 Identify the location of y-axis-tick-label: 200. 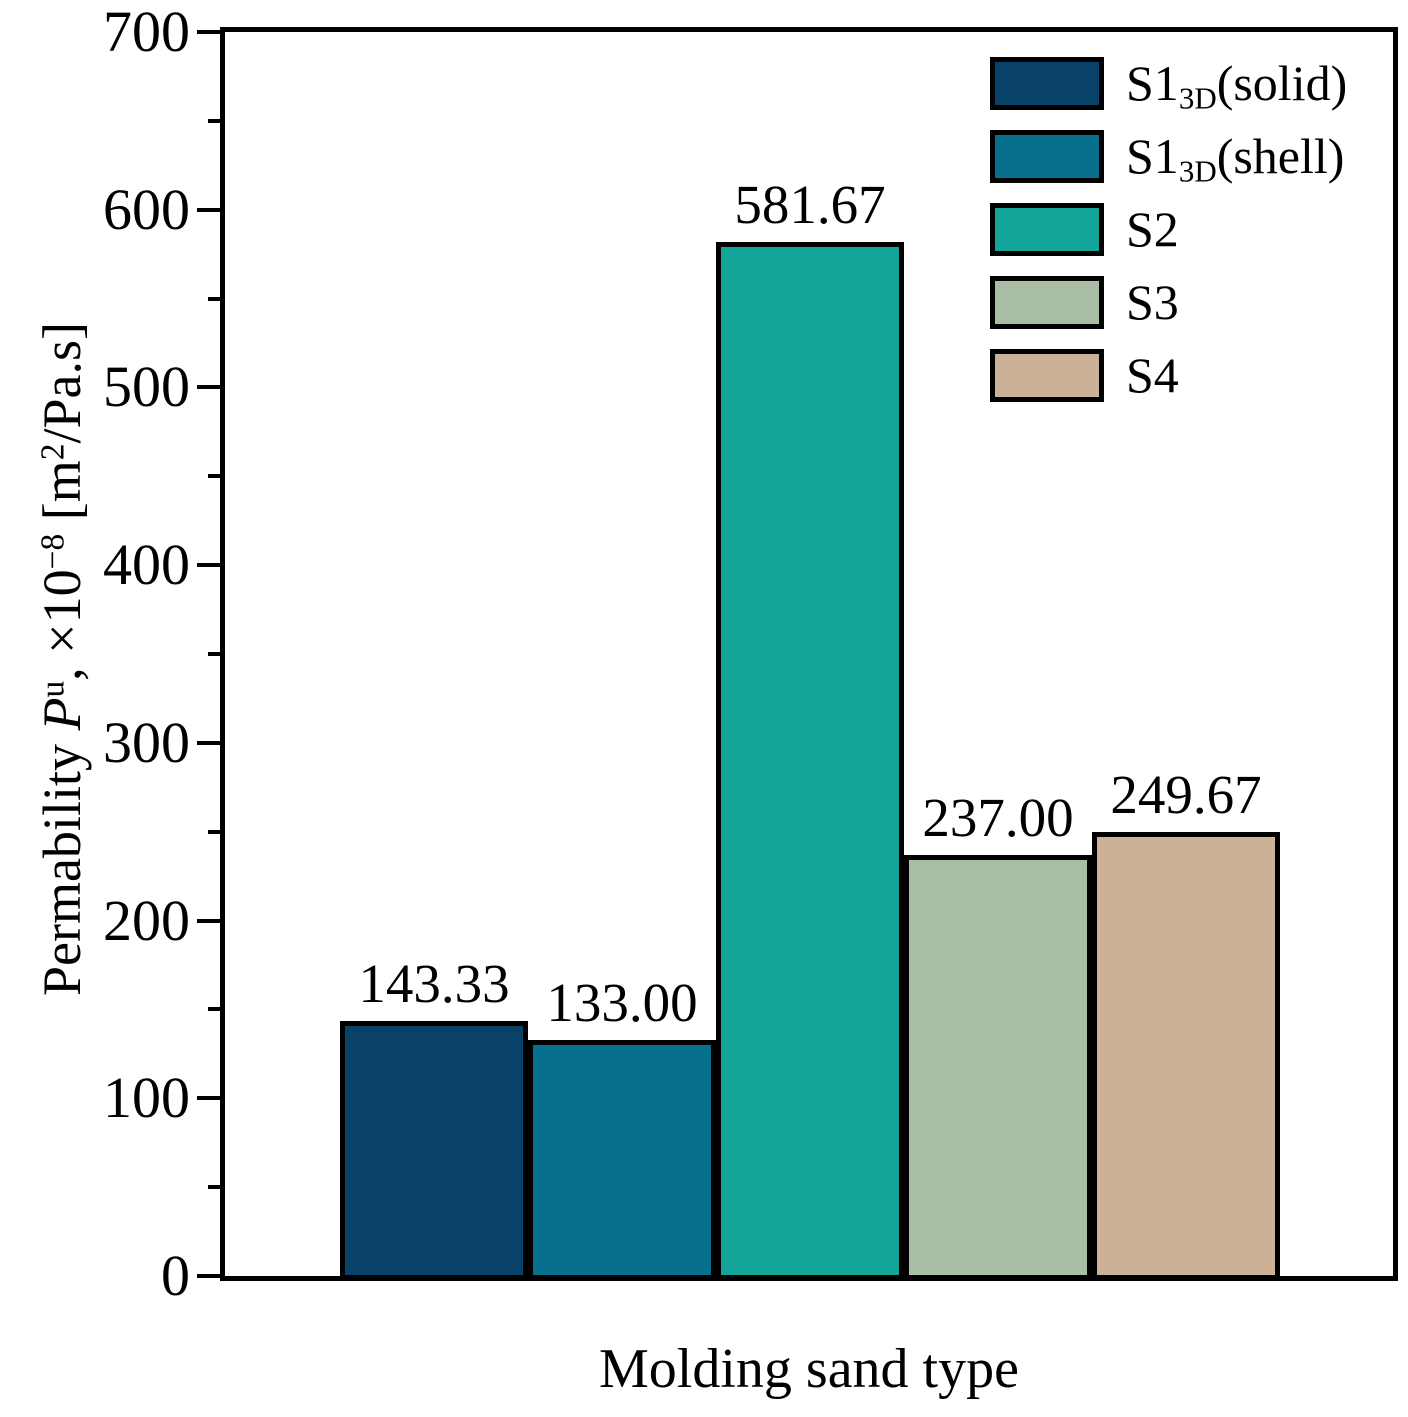
(146, 920).